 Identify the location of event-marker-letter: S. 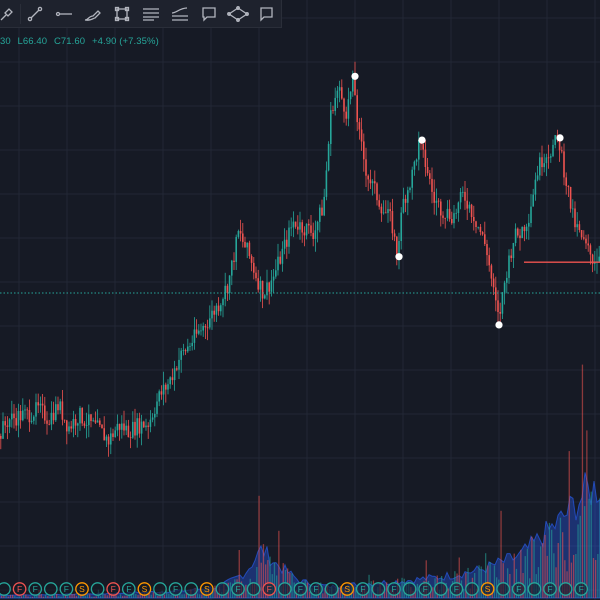
(347, 589).